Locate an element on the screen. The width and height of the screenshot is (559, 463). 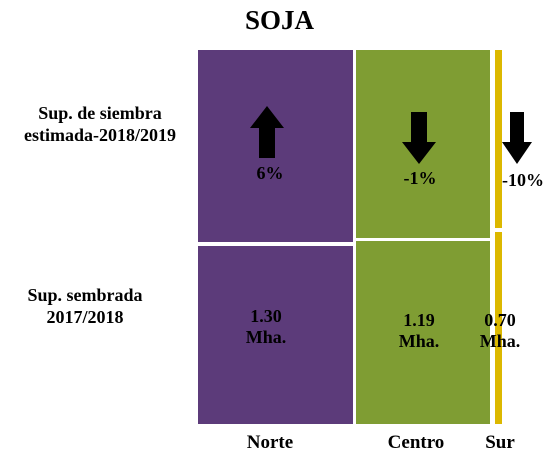
area-value-norte: 1.30 is located at coordinates (266, 316).